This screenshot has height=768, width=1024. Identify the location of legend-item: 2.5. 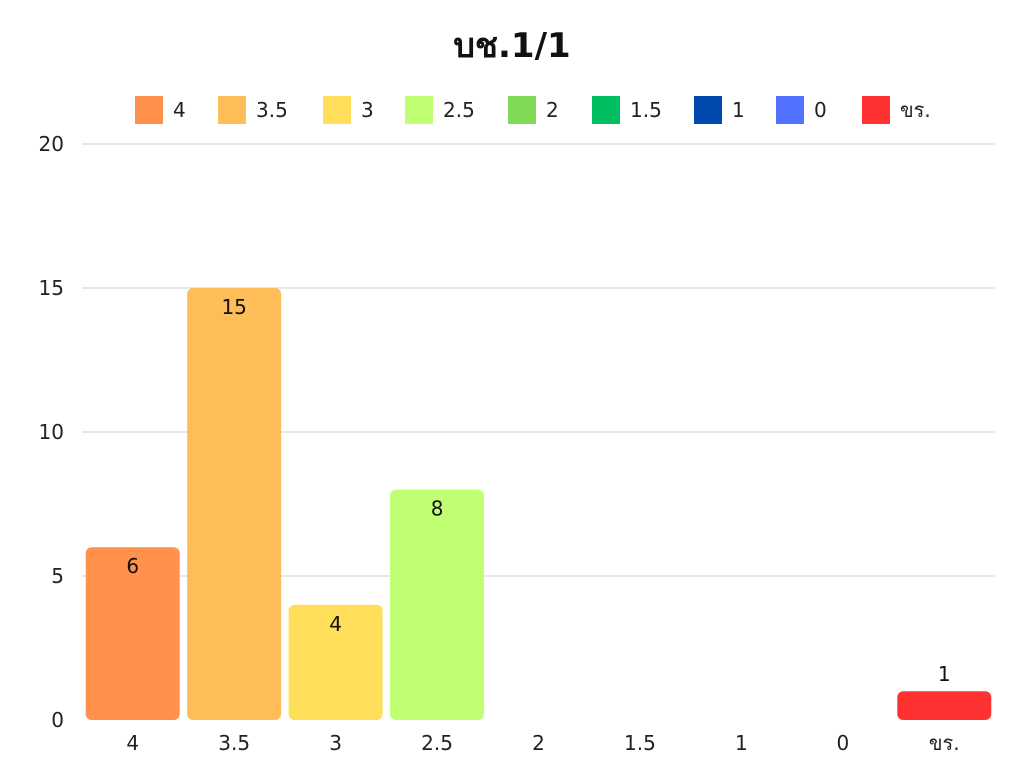
(440, 110).